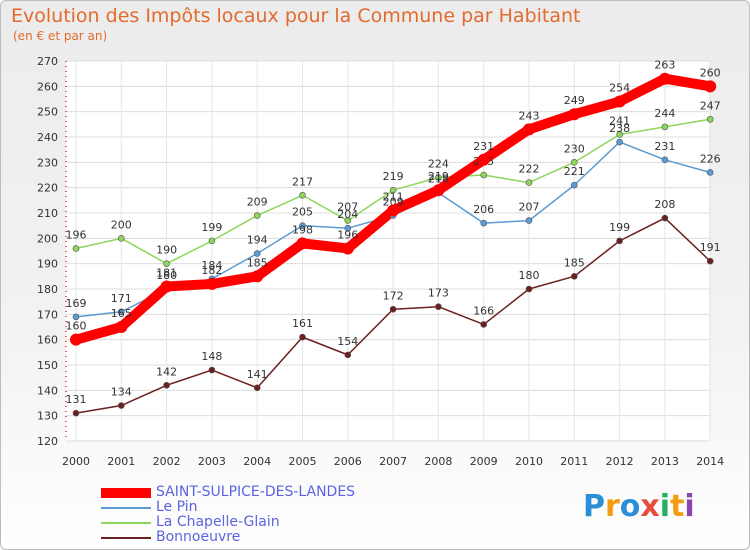  I want to click on data-label: 131, so click(76, 399).